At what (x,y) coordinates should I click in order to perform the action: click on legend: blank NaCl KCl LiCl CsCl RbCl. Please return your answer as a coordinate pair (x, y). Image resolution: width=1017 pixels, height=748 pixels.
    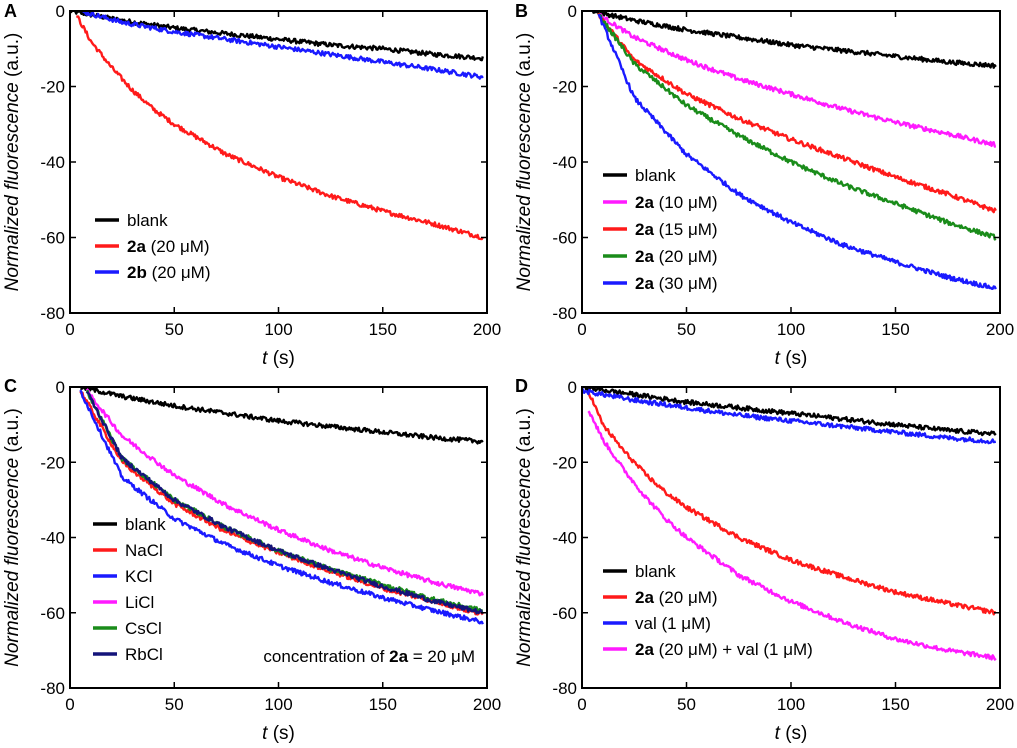
    Looking at the image, I should click on (129, 589).